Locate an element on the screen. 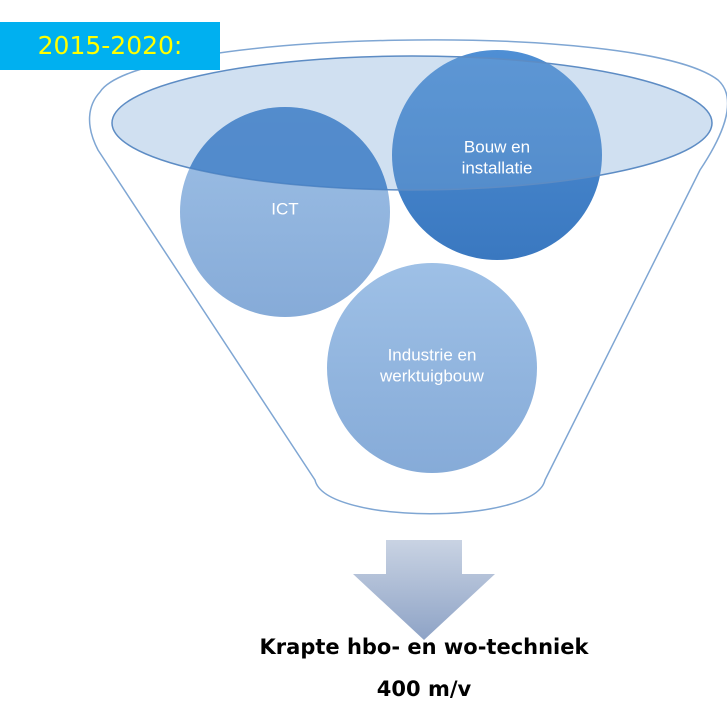  circle-bouw is located at coordinates (497, 155).